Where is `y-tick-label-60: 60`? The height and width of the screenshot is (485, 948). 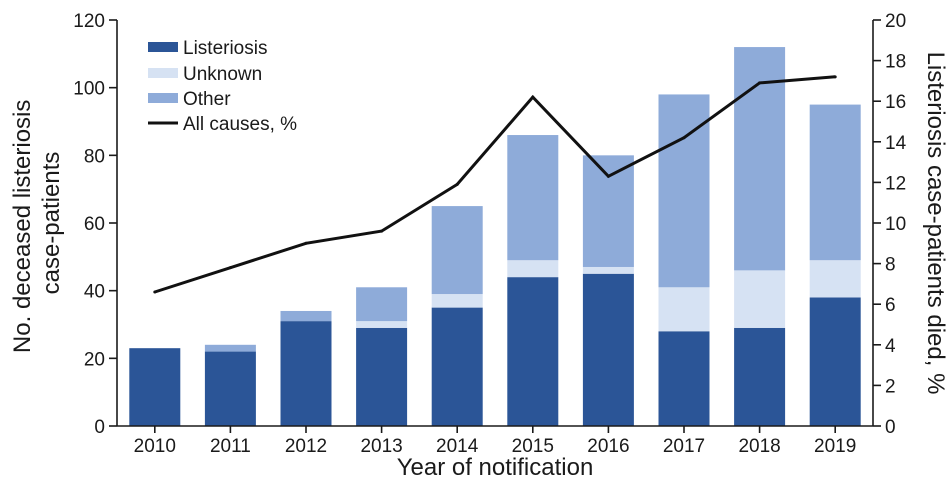 y-tick-label-60: 60 is located at coordinates (94, 224).